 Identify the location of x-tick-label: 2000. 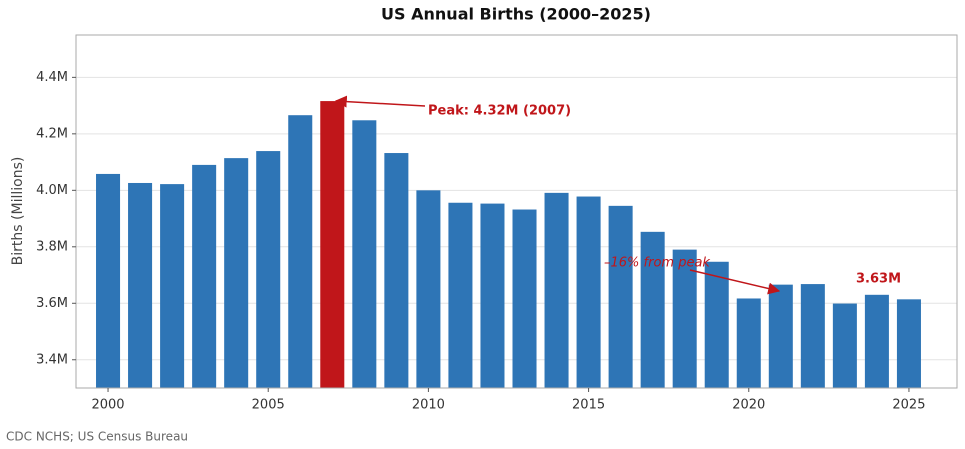
(107, 405).